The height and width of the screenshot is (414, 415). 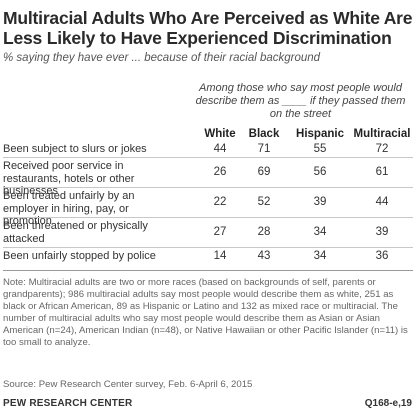 I want to click on table-cell-black: 28, so click(x=264, y=232).